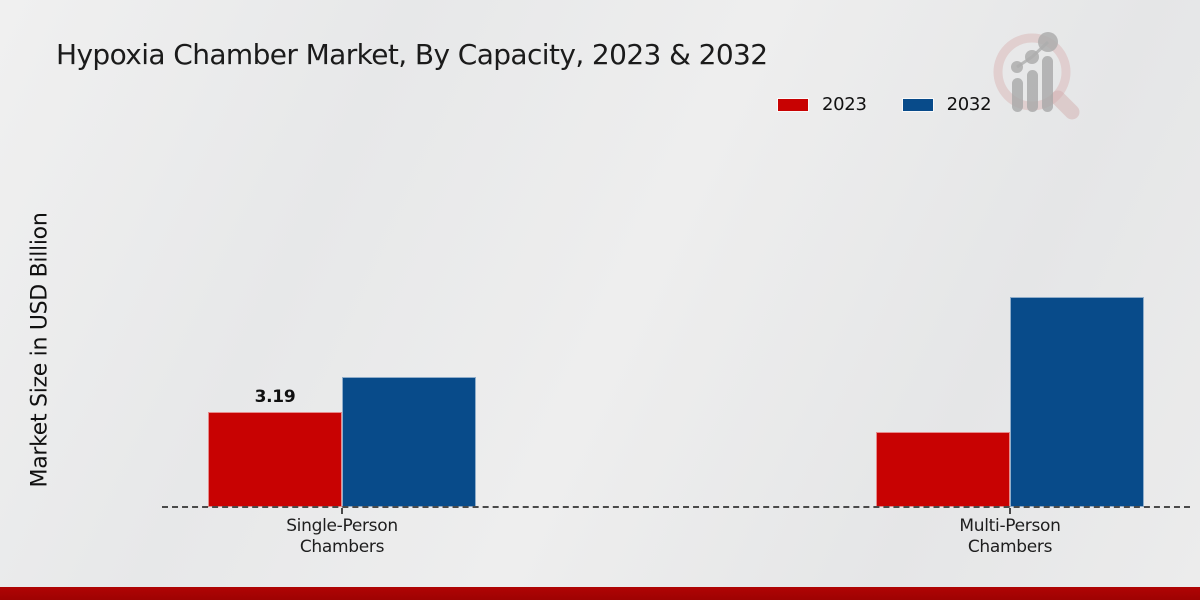  What do you see at coordinates (1077, 402) in the screenshot?
I see `bar-2032-multi-person-chambers` at bounding box center [1077, 402].